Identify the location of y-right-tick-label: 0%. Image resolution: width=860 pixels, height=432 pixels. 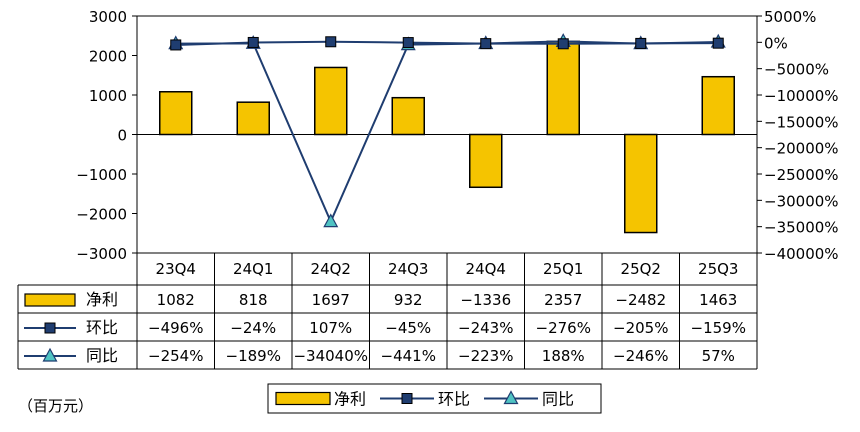
(776, 43).